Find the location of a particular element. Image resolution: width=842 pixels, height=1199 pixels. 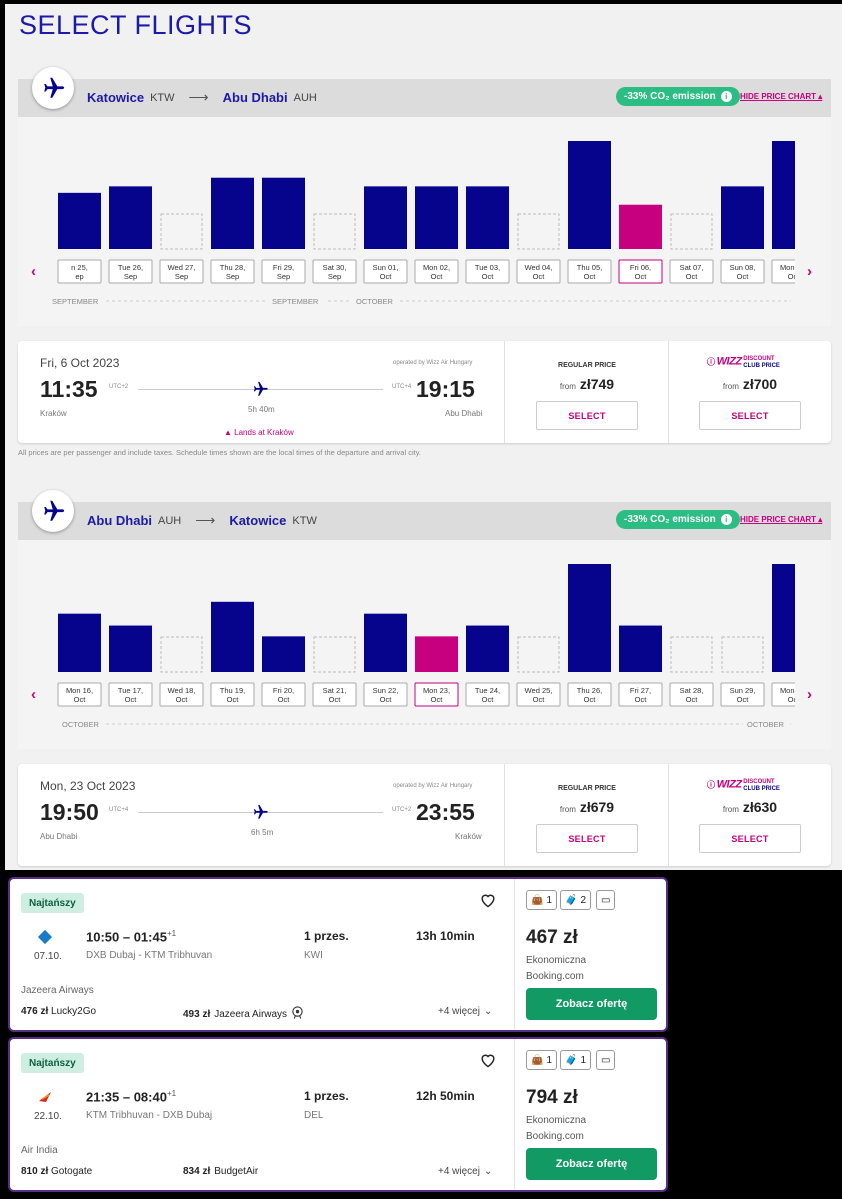

regular-price-label: REGULAR PRICE is located at coordinates (587, 365).